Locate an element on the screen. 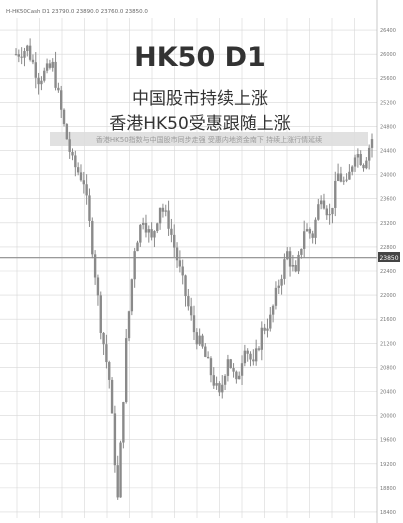  y-tick-label: 23200 is located at coordinates (388, 224).